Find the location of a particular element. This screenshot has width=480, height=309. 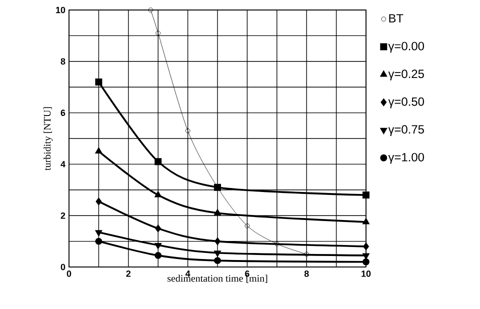

y-axis-title: turbidity [NTU] is located at coordinates (48, 138).